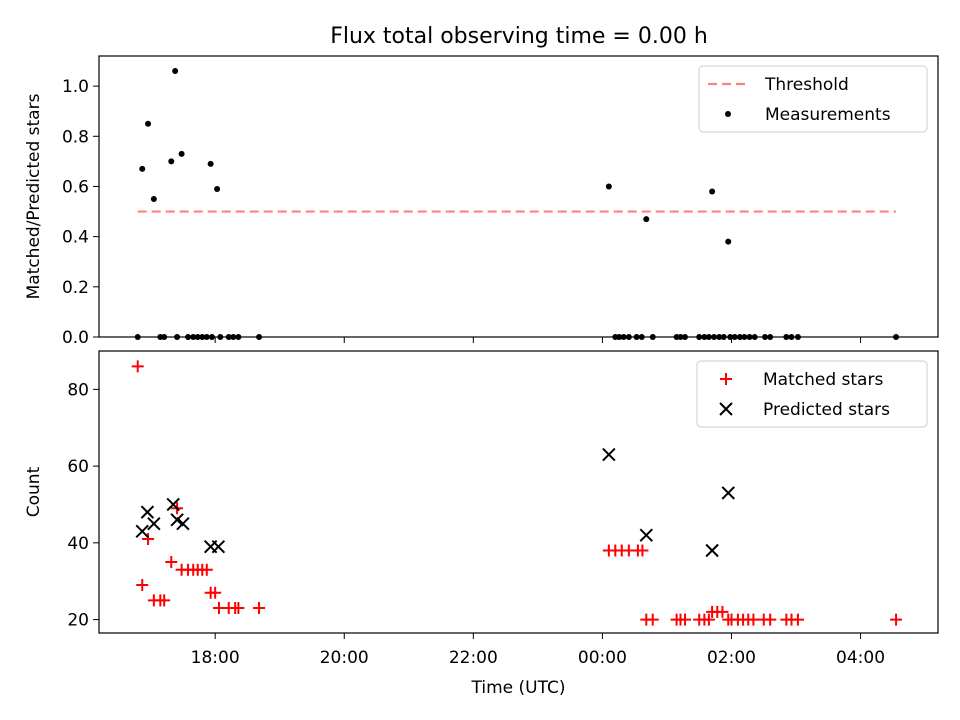 The height and width of the screenshot is (720, 960). Describe the element at coordinates (78, 390) in the screenshot. I see `y-tick-label: 80` at that location.